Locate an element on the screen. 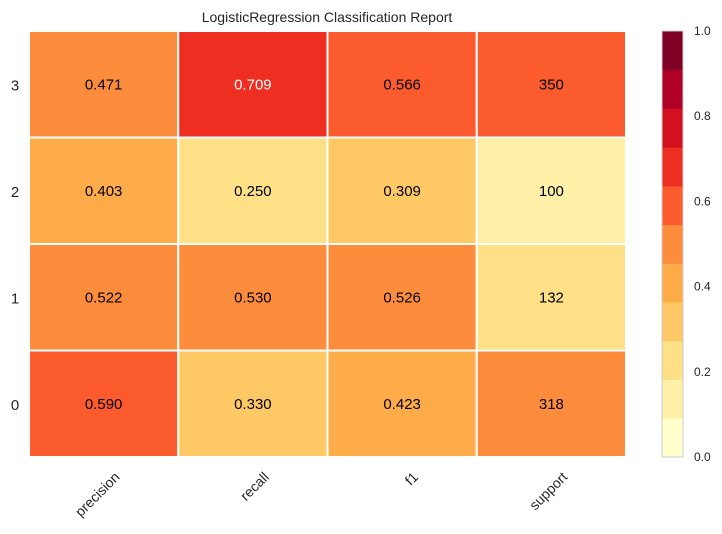  y-tick-label: 1 is located at coordinates (15, 298).